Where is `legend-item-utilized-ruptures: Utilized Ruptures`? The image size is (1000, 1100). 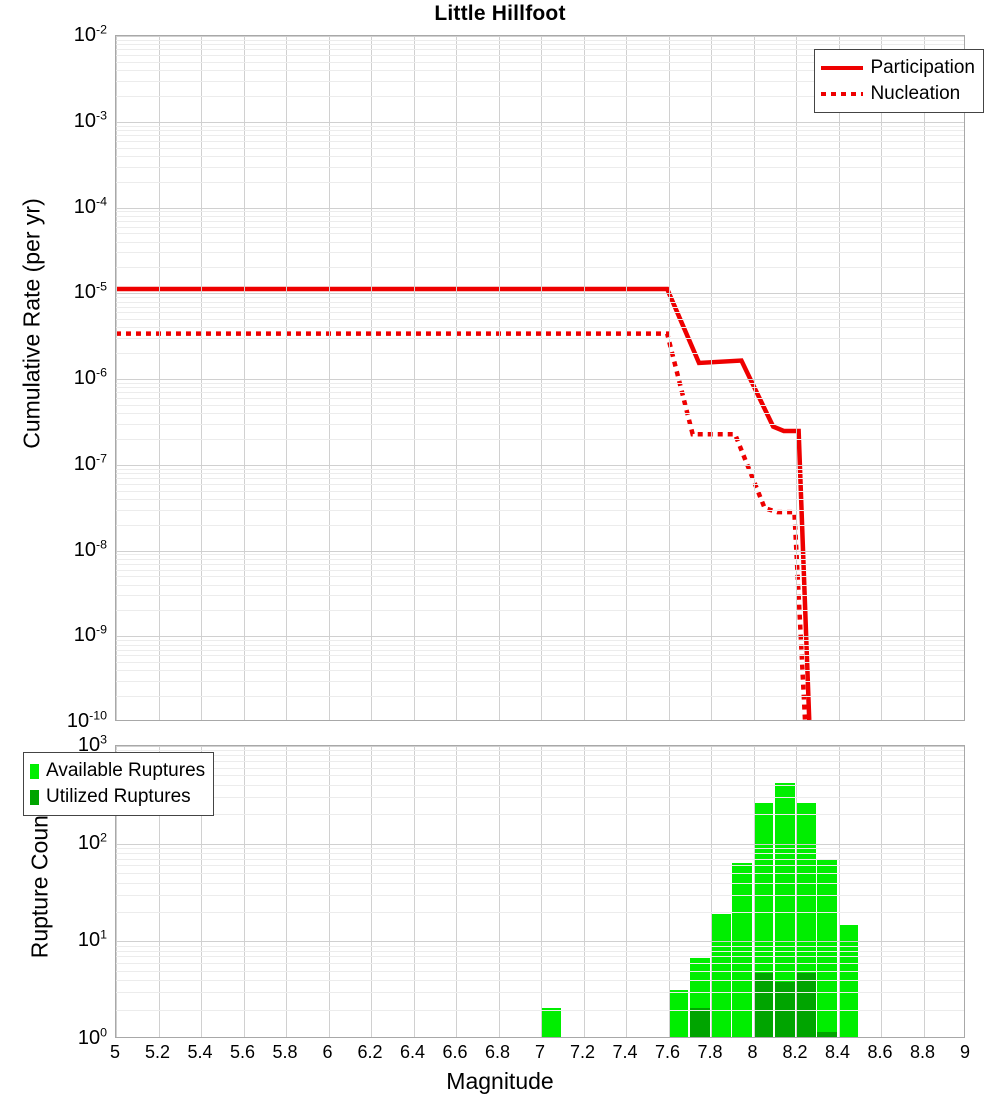 legend-item-utilized-ruptures: Utilized Ruptures is located at coordinates (117, 797).